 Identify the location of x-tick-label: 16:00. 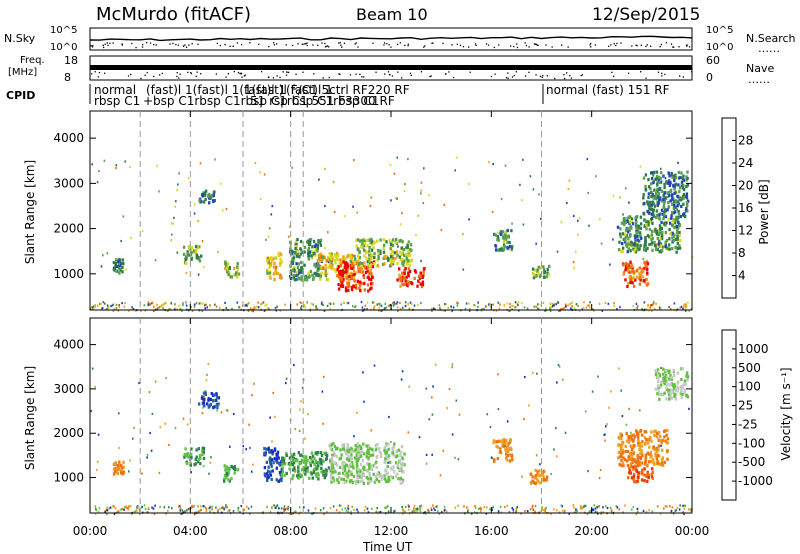
(491, 531).